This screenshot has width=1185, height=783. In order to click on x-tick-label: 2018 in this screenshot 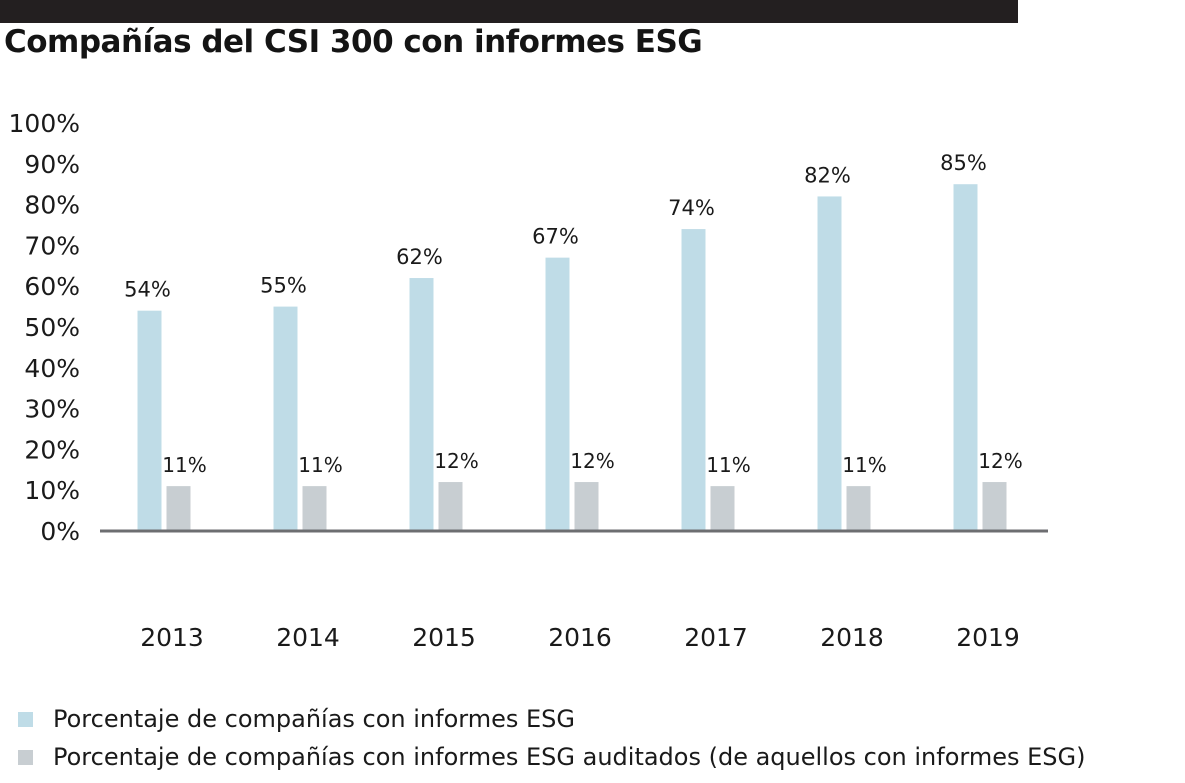, I will do `click(852, 637)`.